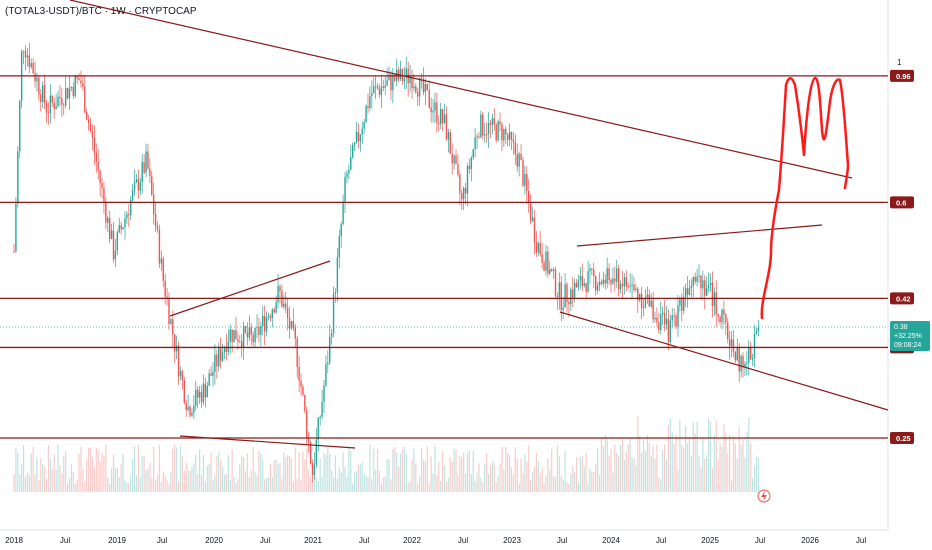  I want to click on hand-drawing, so click(805, 198).